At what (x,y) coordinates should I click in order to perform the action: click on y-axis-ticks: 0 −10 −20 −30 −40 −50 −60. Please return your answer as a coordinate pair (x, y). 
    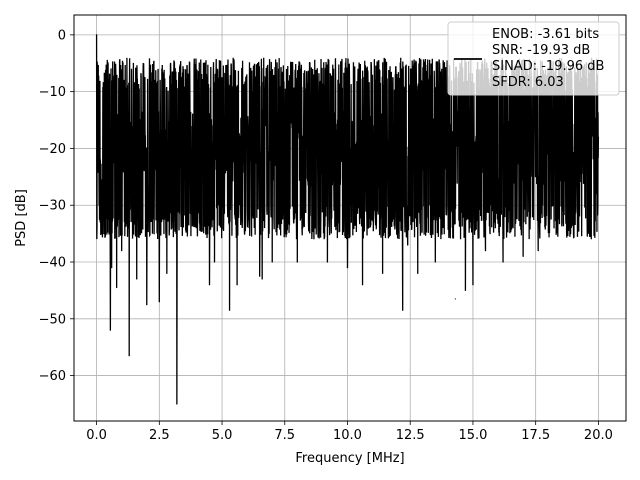
    Looking at the image, I should click on (56, 206).